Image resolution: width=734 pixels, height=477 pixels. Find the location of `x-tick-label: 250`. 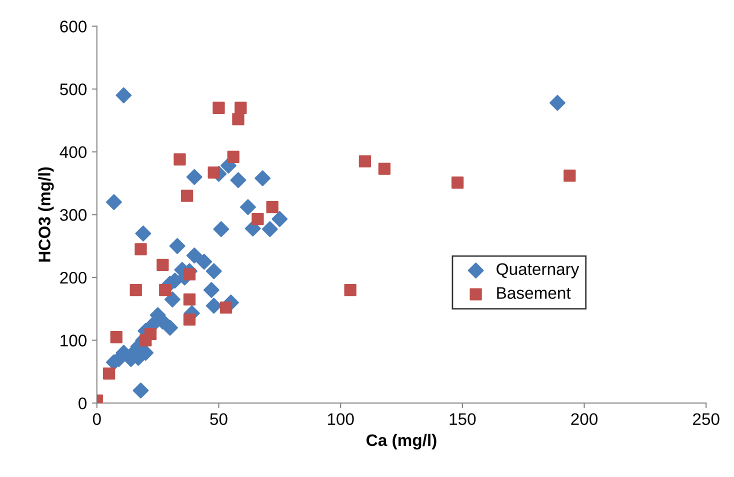

x-tick-label: 250 is located at coordinates (706, 419).